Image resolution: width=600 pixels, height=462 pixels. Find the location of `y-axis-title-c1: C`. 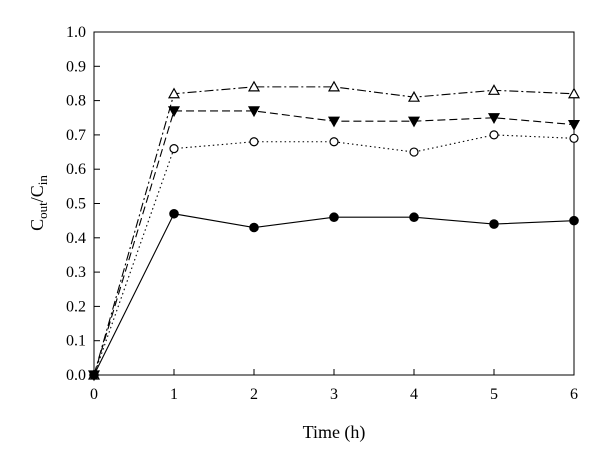

y-axis-title-c1: C is located at coordinates (37, 225).